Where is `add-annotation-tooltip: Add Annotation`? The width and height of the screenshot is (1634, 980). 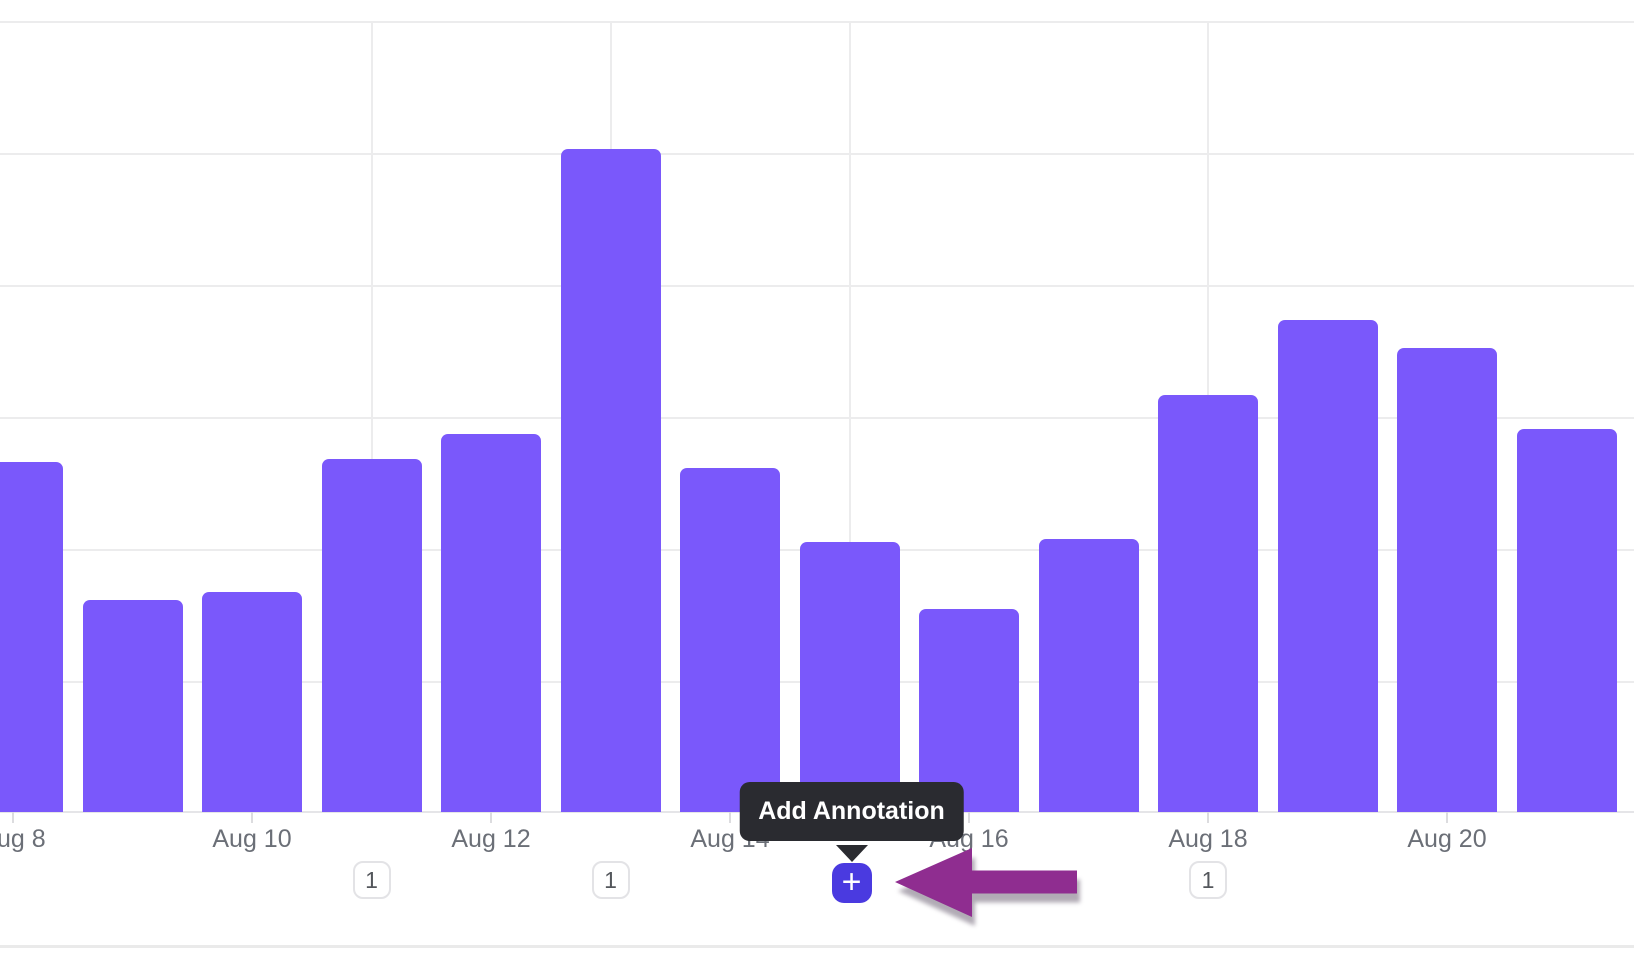
add-annotation-tooltip: Add Annotation is located at coordinates (851, 811).